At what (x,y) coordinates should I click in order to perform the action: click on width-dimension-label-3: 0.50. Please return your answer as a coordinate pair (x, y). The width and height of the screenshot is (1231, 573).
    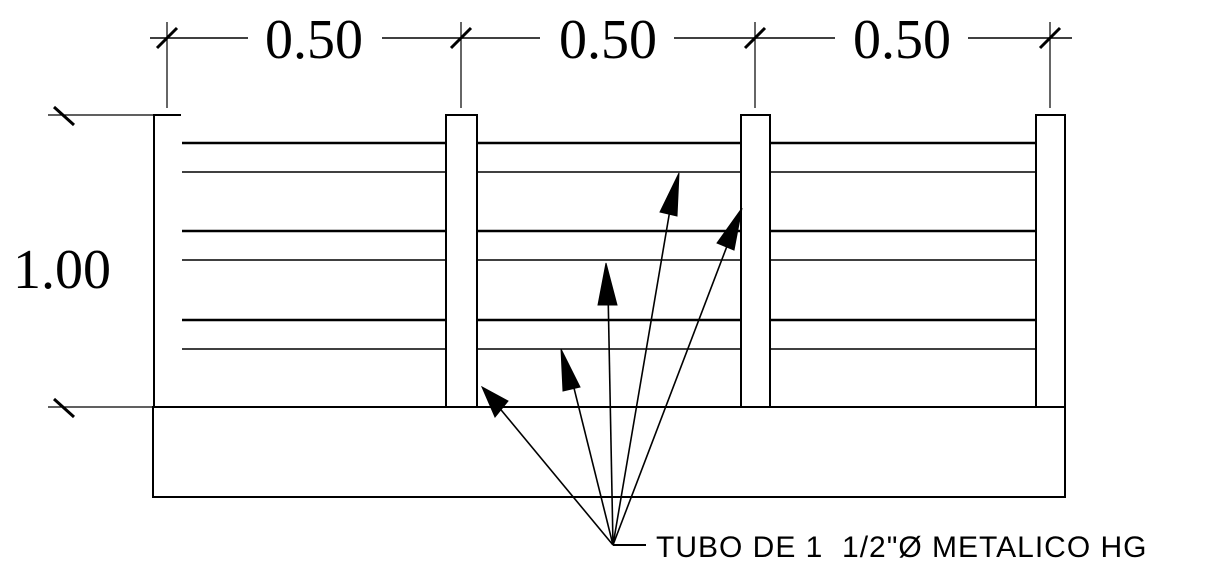
    Looking at the image, I should click on (902, 40).